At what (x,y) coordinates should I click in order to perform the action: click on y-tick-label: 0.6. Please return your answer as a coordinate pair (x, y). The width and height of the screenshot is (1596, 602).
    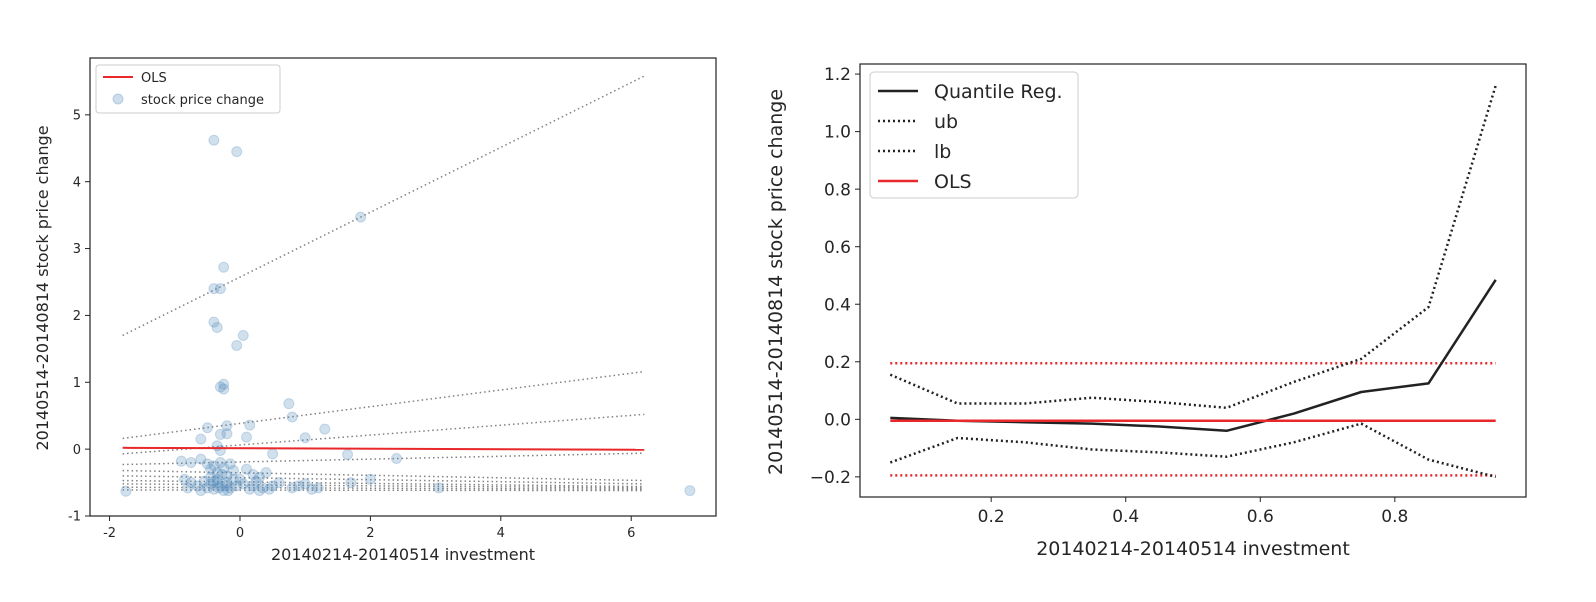
    Looking at the image, I should click on (837, 248).